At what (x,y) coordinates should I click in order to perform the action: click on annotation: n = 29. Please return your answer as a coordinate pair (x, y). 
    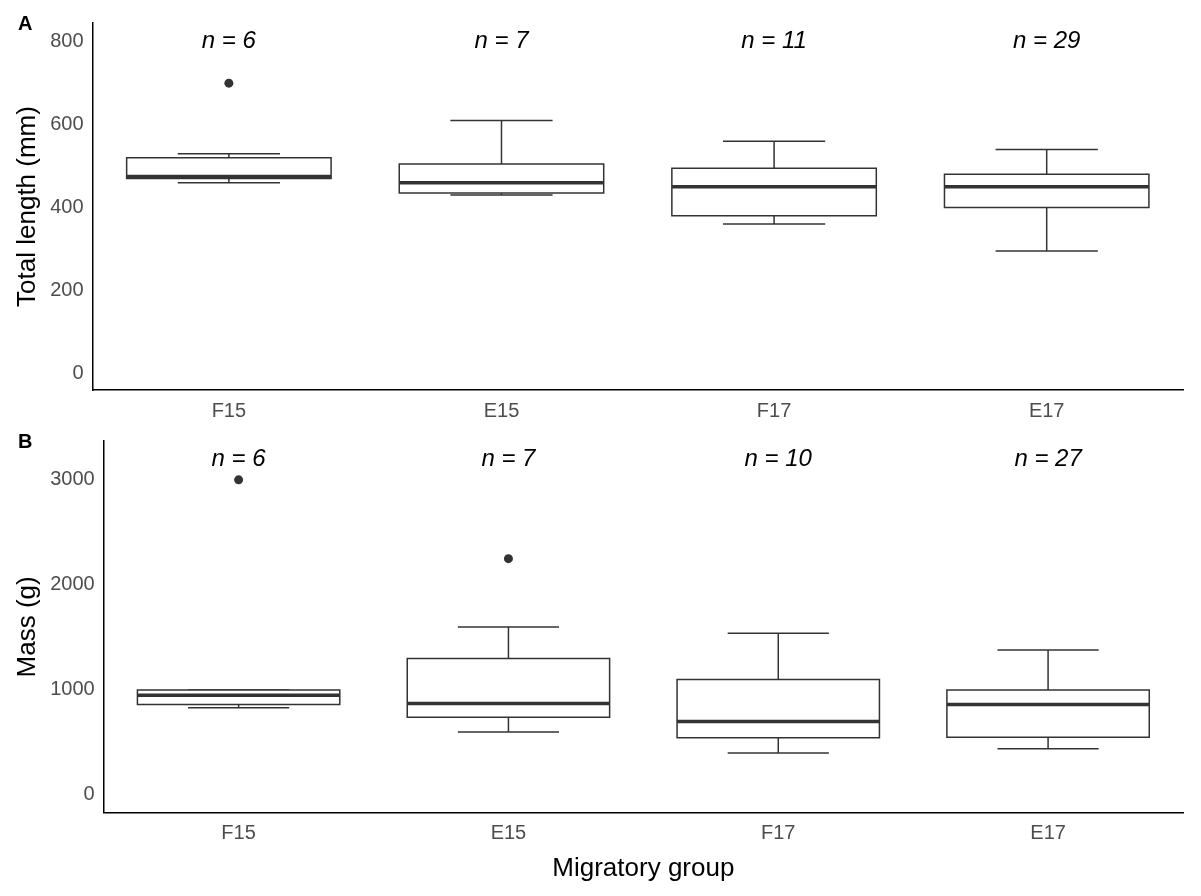
    Looking at the image, I should click on (1046, 39).